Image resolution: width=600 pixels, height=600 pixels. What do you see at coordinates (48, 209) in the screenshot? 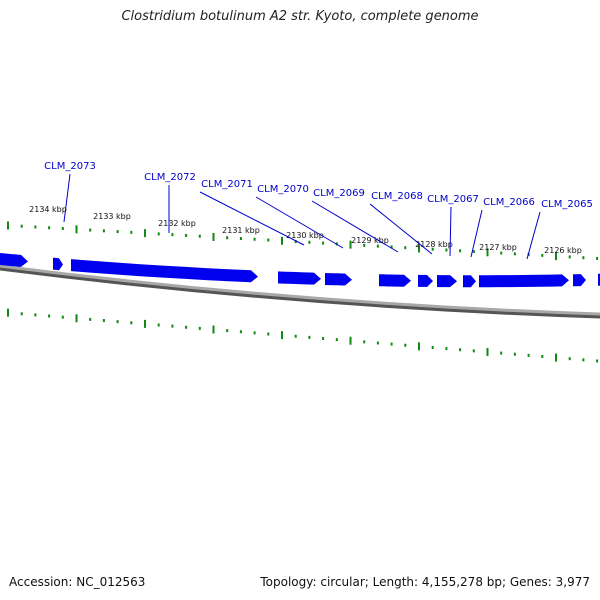
I see `scale-label: 2134 kbp` at bounding box center [48, 209].